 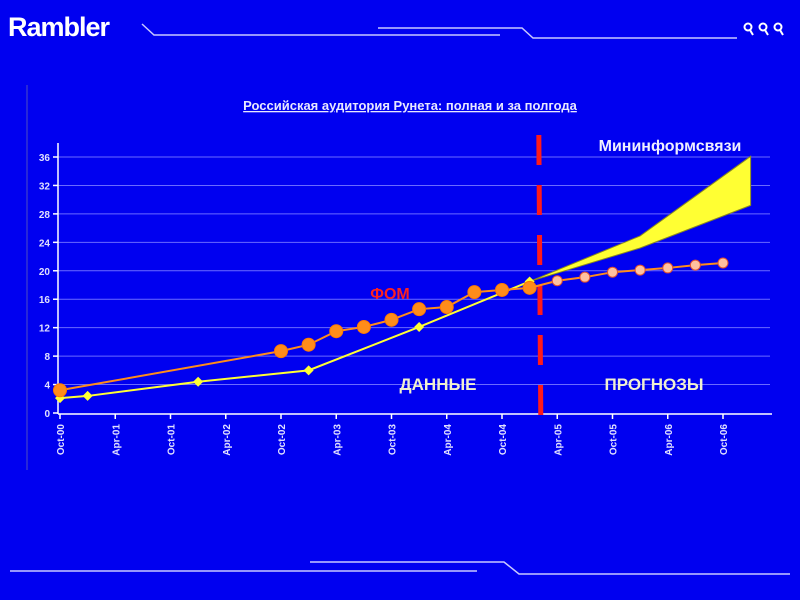 I want to click on x-tick-label: Apr-04, so click(x=448, y=440).